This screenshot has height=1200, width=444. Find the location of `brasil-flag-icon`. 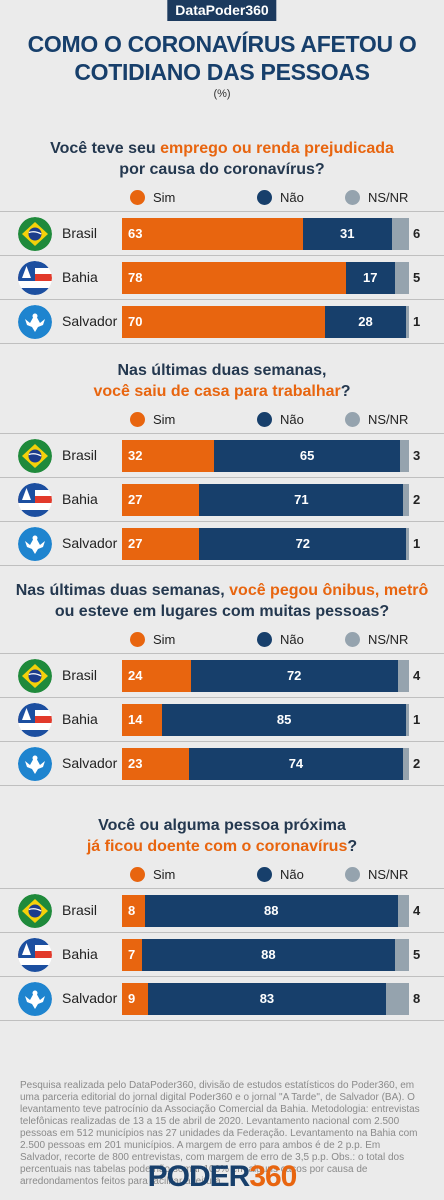

brasil-flag-icon is located at coordinates (35, 911).